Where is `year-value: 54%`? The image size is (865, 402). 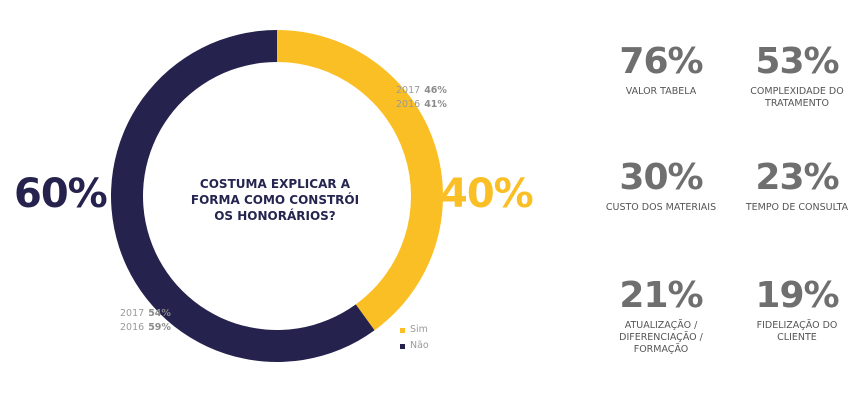
year-value: 54% is located at coordinates (159, 313).